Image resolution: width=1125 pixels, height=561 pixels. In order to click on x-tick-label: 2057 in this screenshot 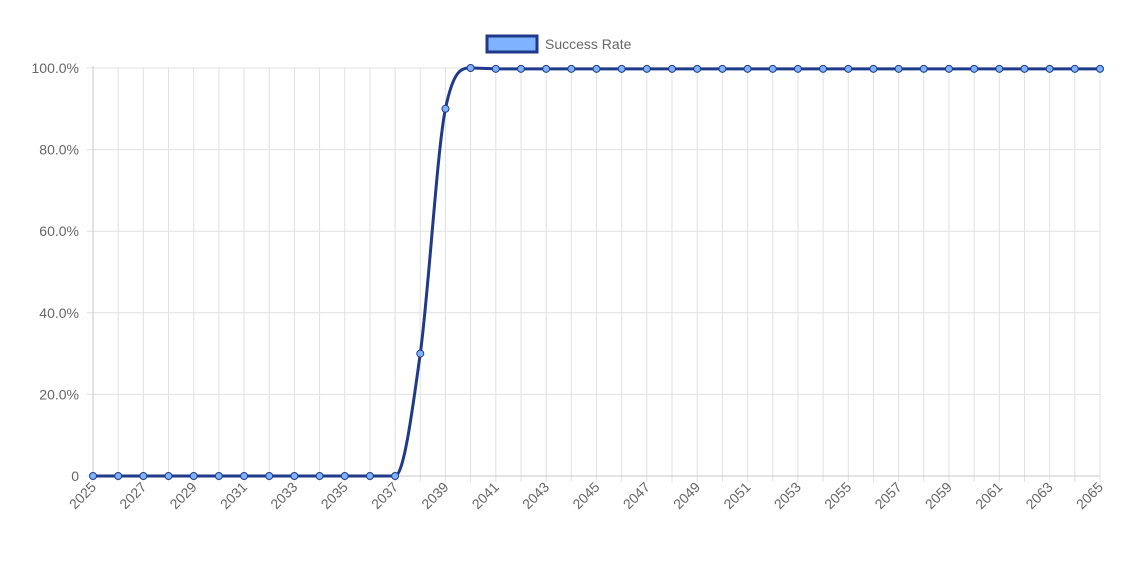, I will do `click(887, 495)`.